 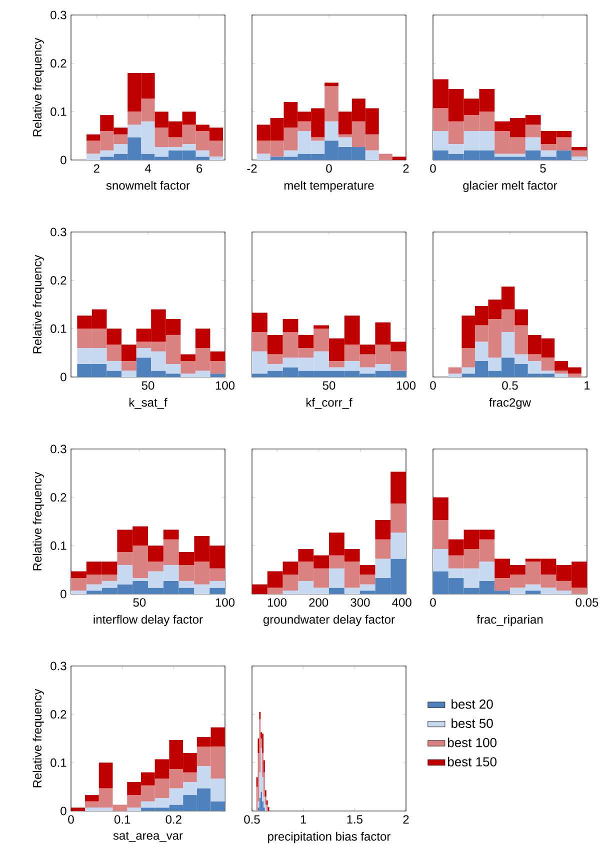 I want to click on x-axis-title: precipitation bias factor, so click(x=329, y=838).